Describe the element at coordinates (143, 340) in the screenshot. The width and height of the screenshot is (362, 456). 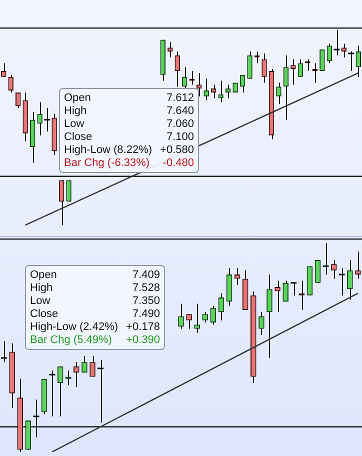
I see `annotation: +0.390` at that location.